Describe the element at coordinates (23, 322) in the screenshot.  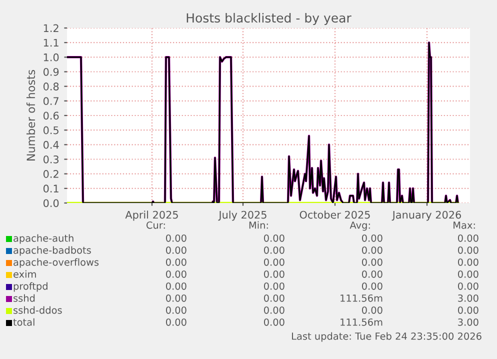
I see `legend-label: total` at that location.